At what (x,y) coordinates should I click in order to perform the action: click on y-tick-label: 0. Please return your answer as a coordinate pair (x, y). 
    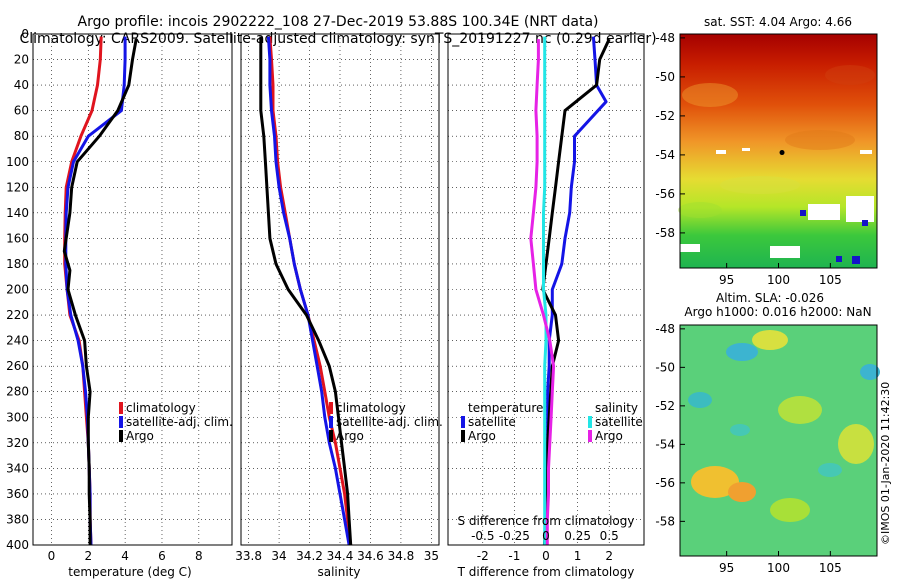
    Looking at the image, I should click on (25, 34).